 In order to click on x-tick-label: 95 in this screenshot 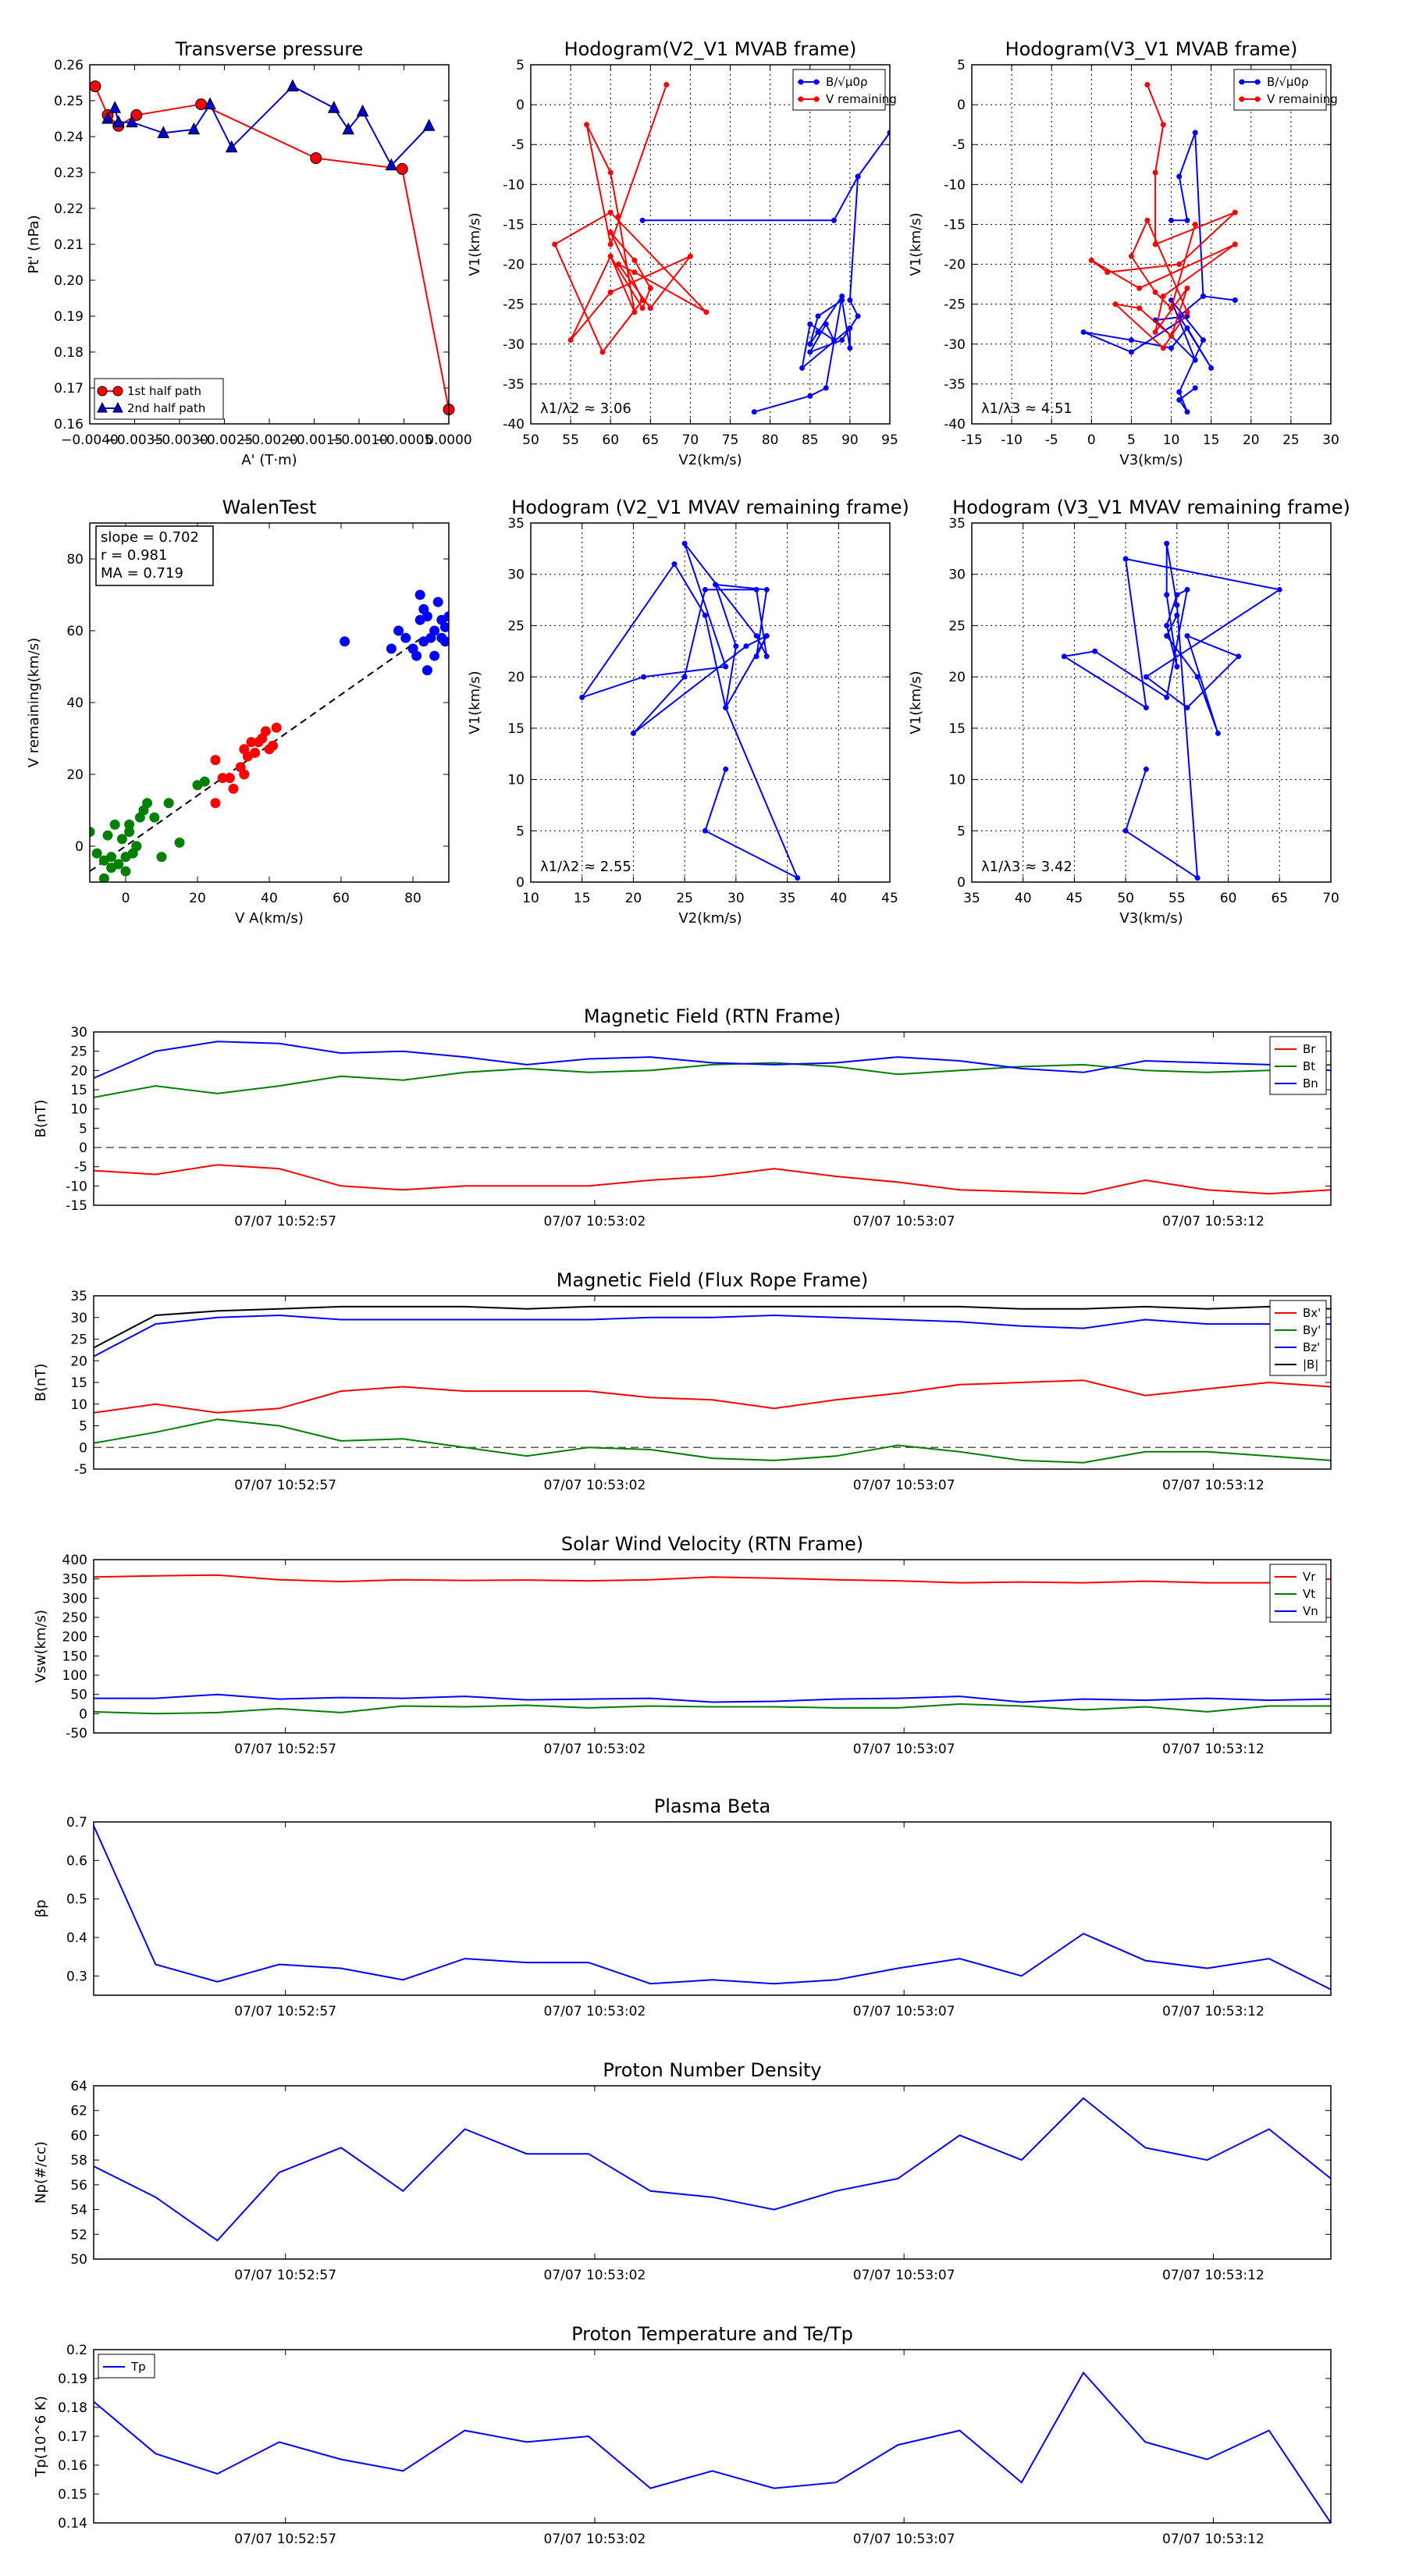, I will do `click(890, 440)`.